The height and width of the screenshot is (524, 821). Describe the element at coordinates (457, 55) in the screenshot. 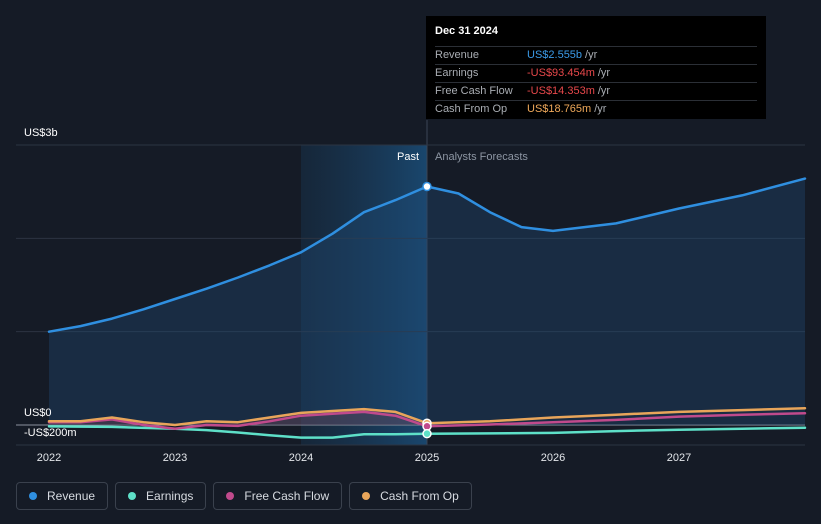

I see `tooltip-label: Revenue` at that location.